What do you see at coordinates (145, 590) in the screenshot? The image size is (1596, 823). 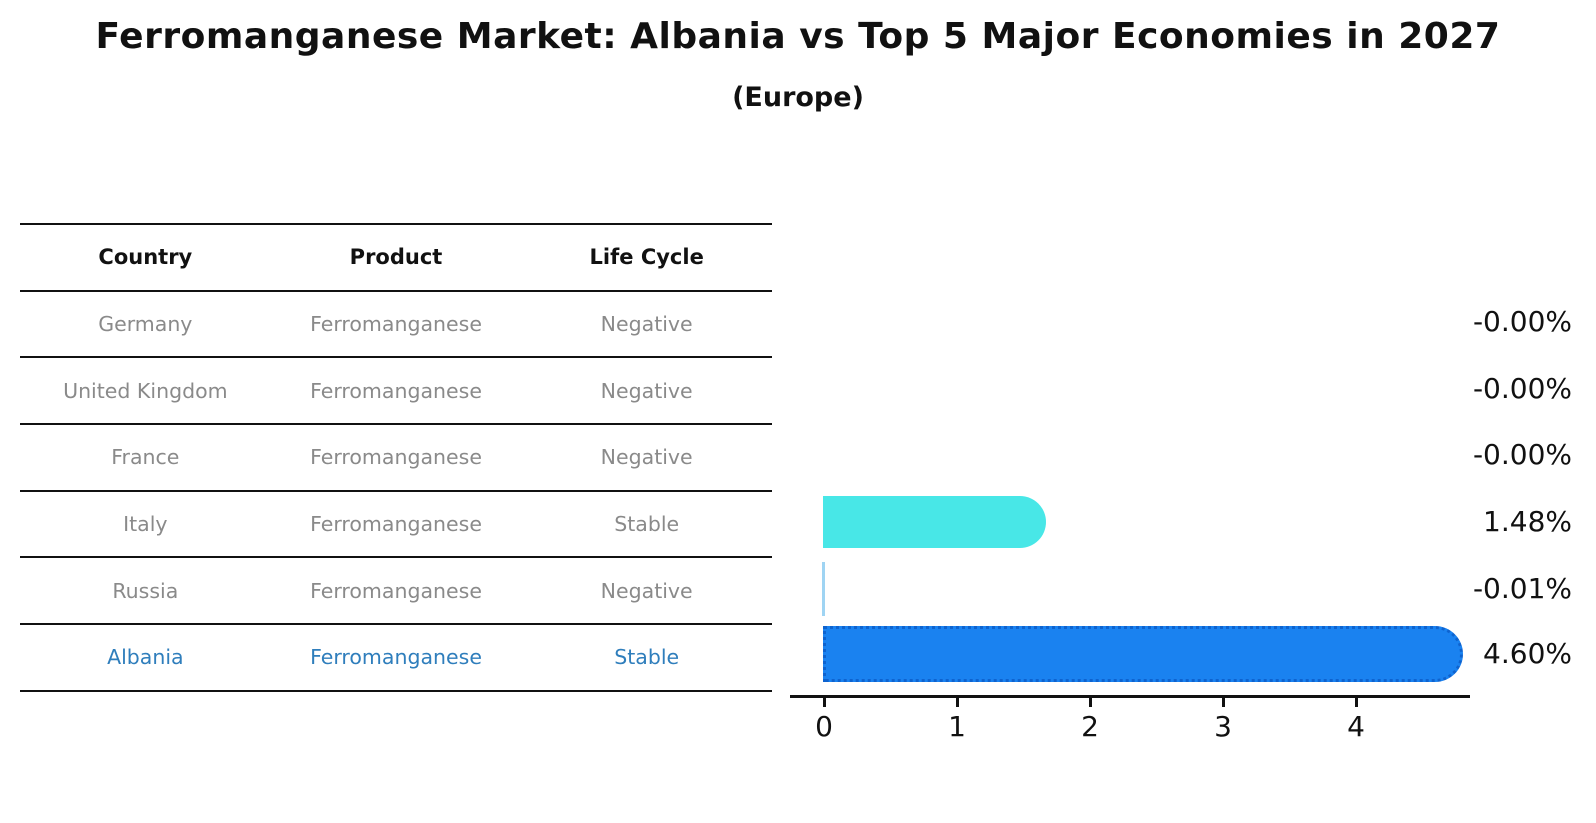 I see `cell-country: Russia` at bounding box center [145, 590].